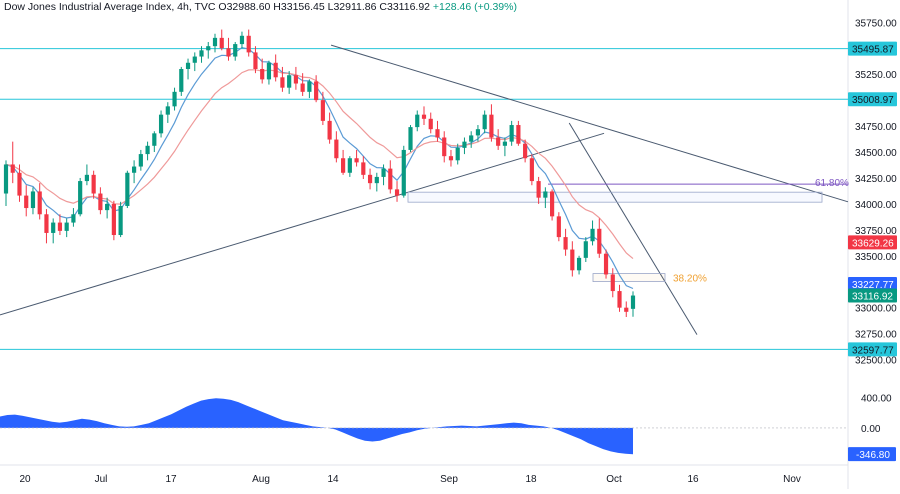  What do you see at coordinates (872, 295) in the screenshot?
I see `last-price-tag` at bounding box center [872, 295].